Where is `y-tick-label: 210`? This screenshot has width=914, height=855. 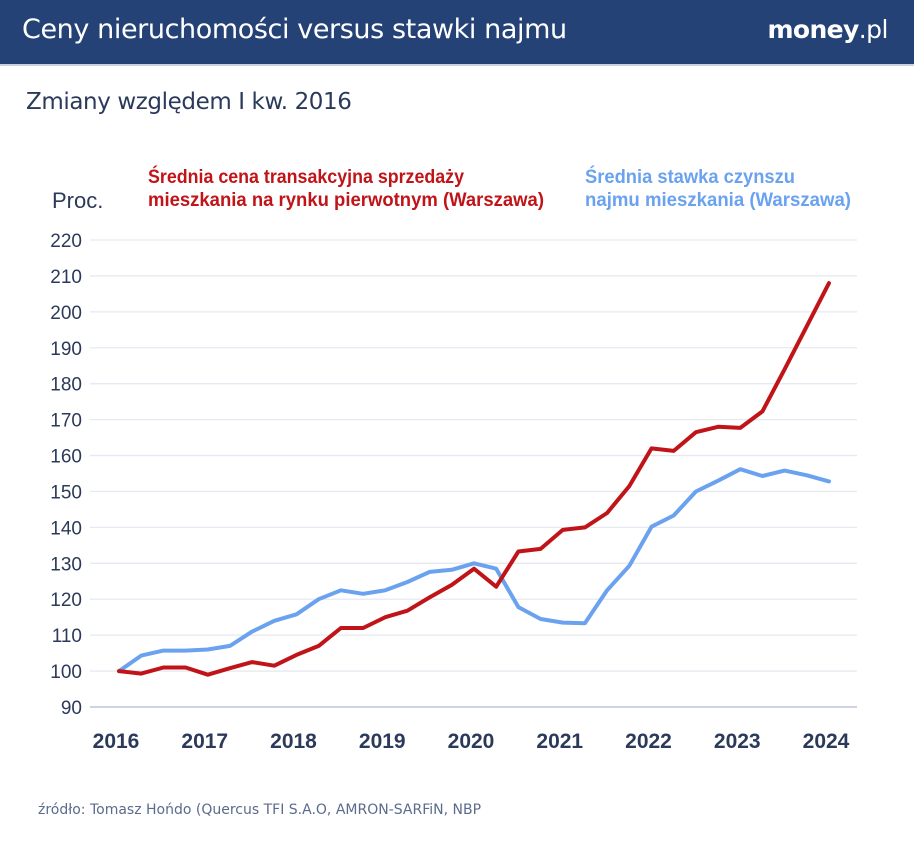
y-tick-label: 210 is located at coordinates (66, 277).